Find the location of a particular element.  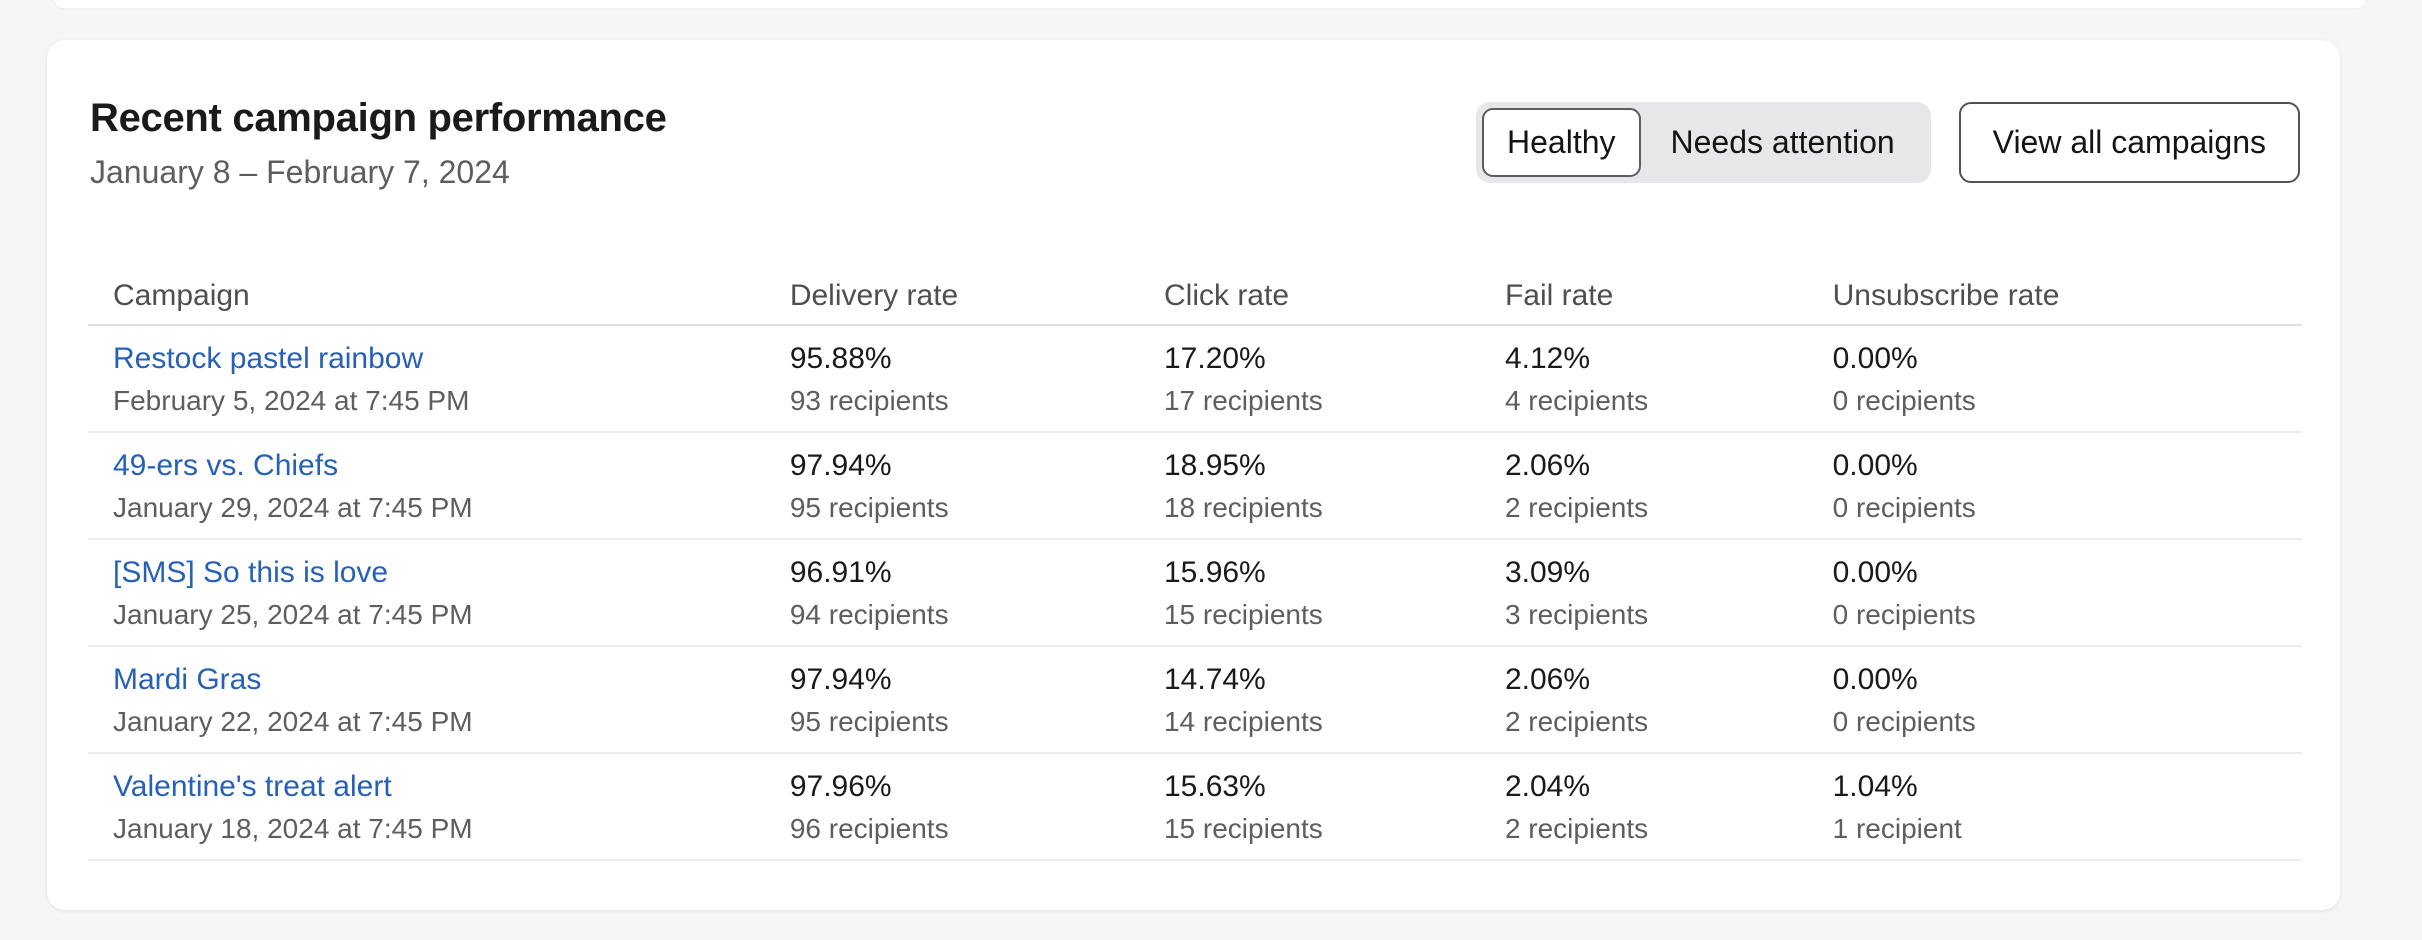

delivery-recipients: 93 recipients is located at coordinates (869, 400).